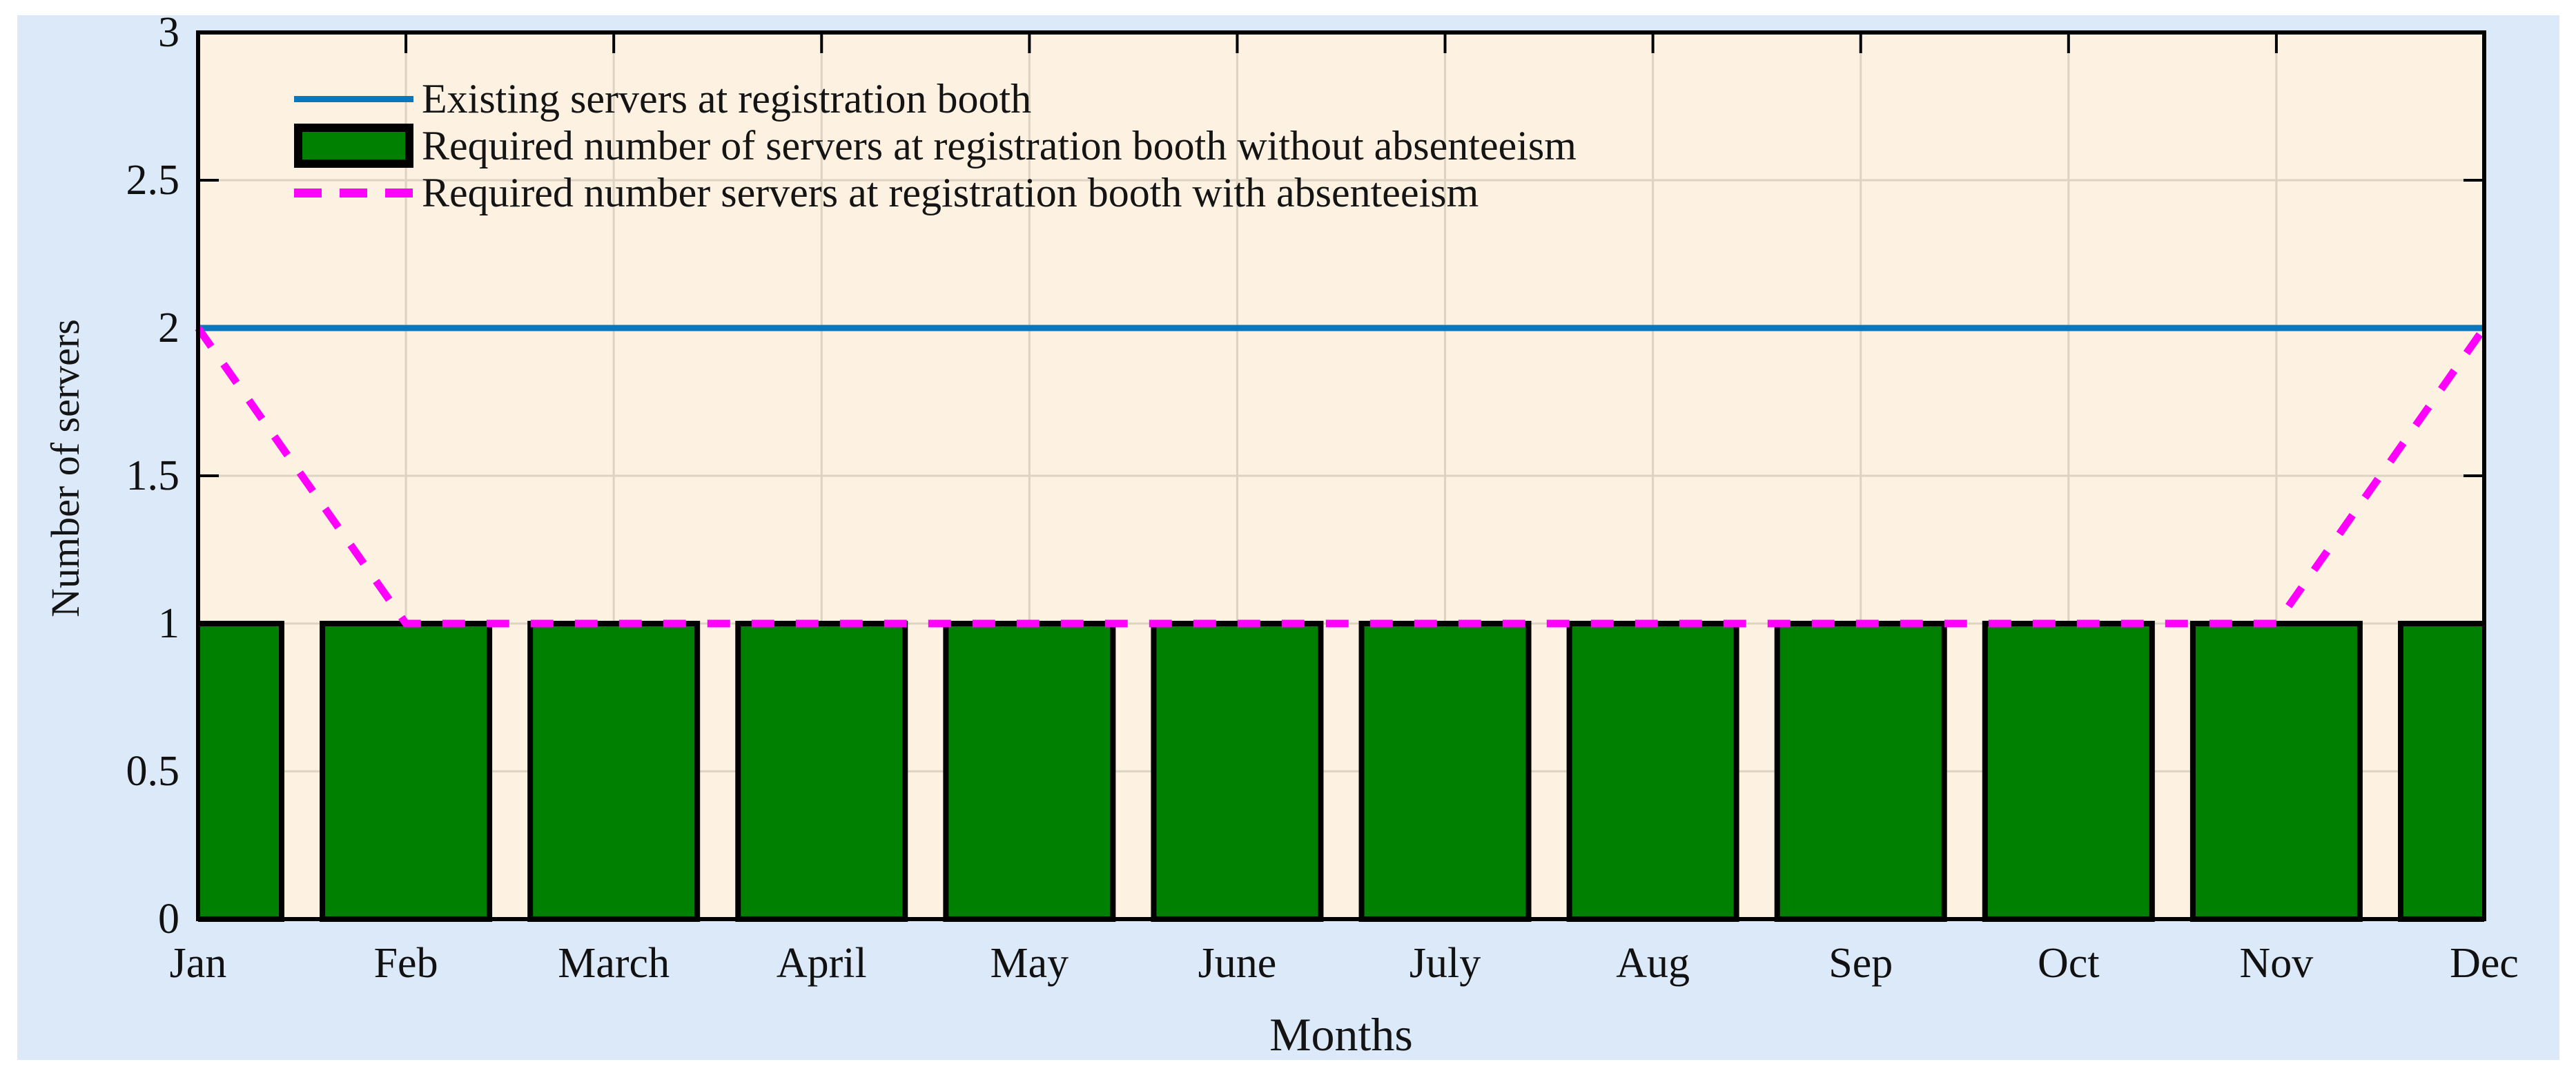 Image resolution: width=2576 pixels, height=1080 pixels. Describe the element at coordinates (1029, 964) in the screenshot. I see `x-tick-label-may: May` at that location.